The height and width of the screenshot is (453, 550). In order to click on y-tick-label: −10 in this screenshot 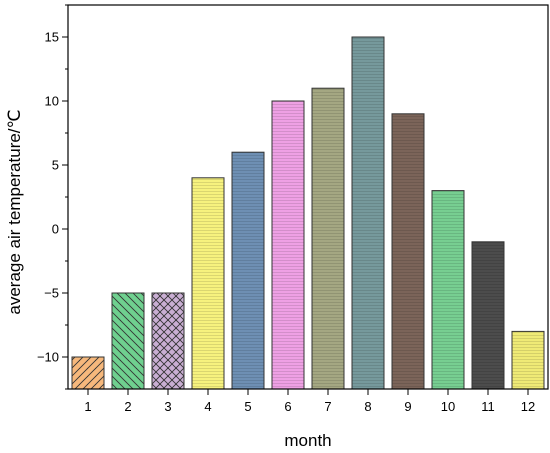, I will do `click(48, 357)`.